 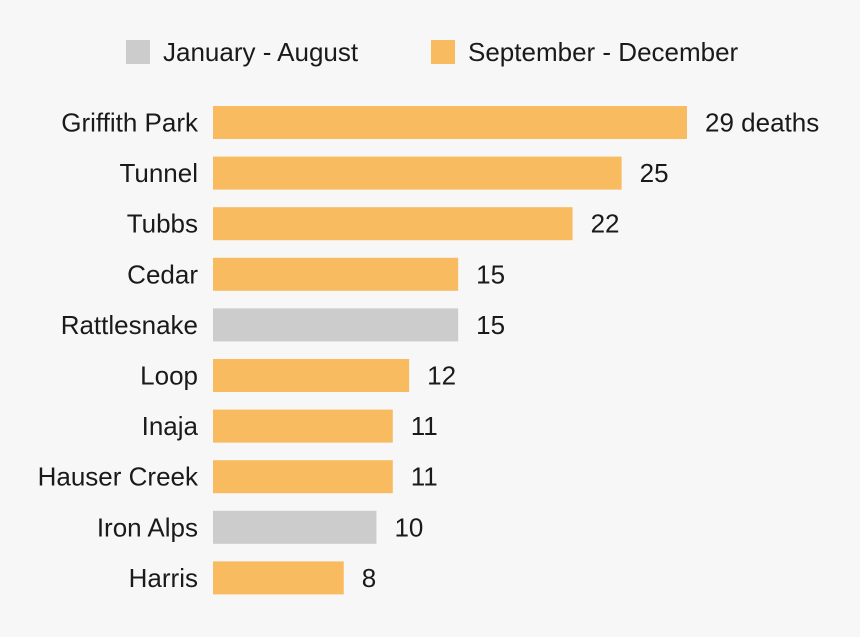 I want to click on bar-loop, so click(x=311, y=375).